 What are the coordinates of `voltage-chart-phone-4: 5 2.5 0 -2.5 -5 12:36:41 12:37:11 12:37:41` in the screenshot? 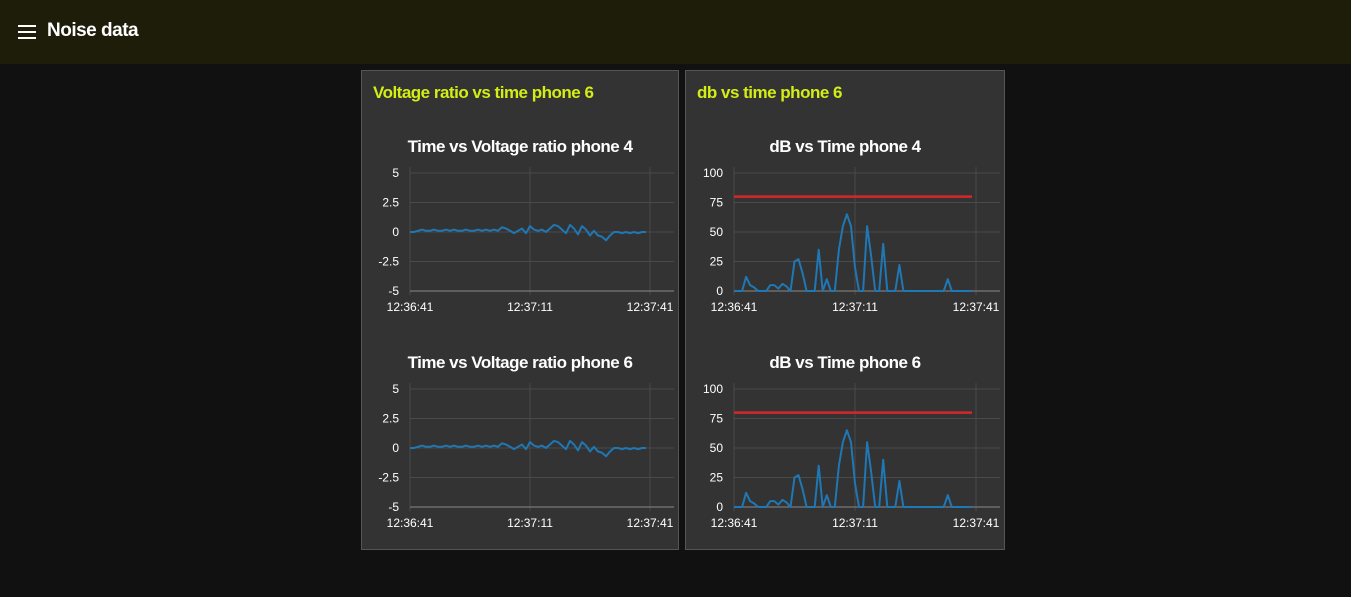 It's located at (521, 243).